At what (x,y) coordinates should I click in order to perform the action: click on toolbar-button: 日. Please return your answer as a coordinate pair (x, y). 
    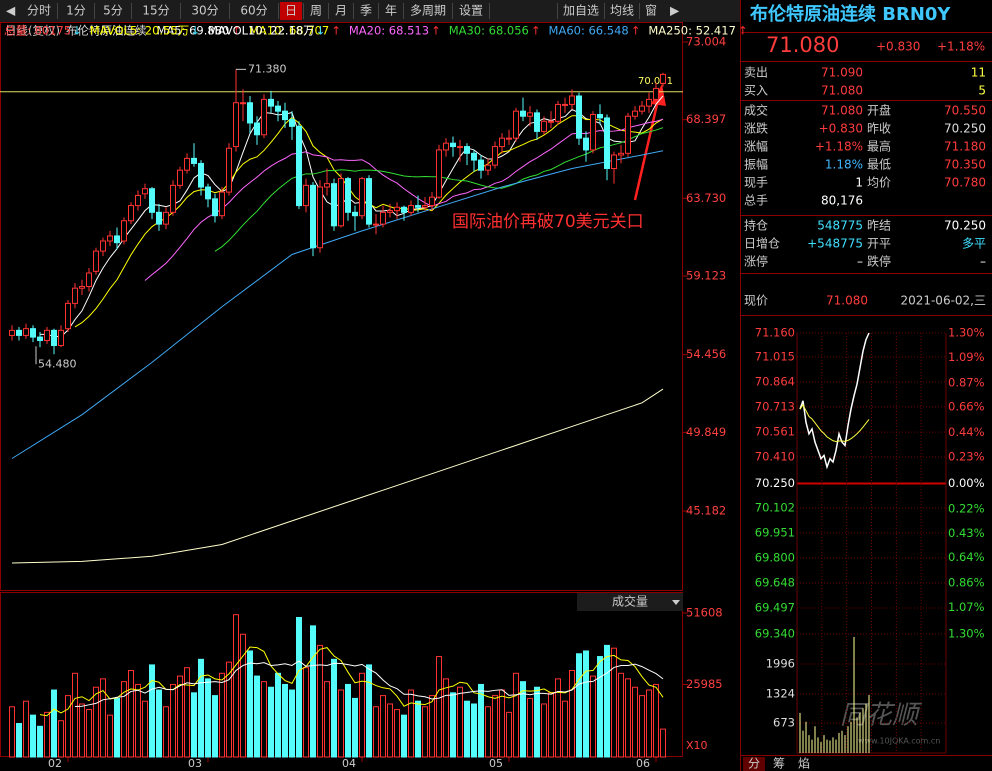
    Looking at the image, I should click on (291, 11).